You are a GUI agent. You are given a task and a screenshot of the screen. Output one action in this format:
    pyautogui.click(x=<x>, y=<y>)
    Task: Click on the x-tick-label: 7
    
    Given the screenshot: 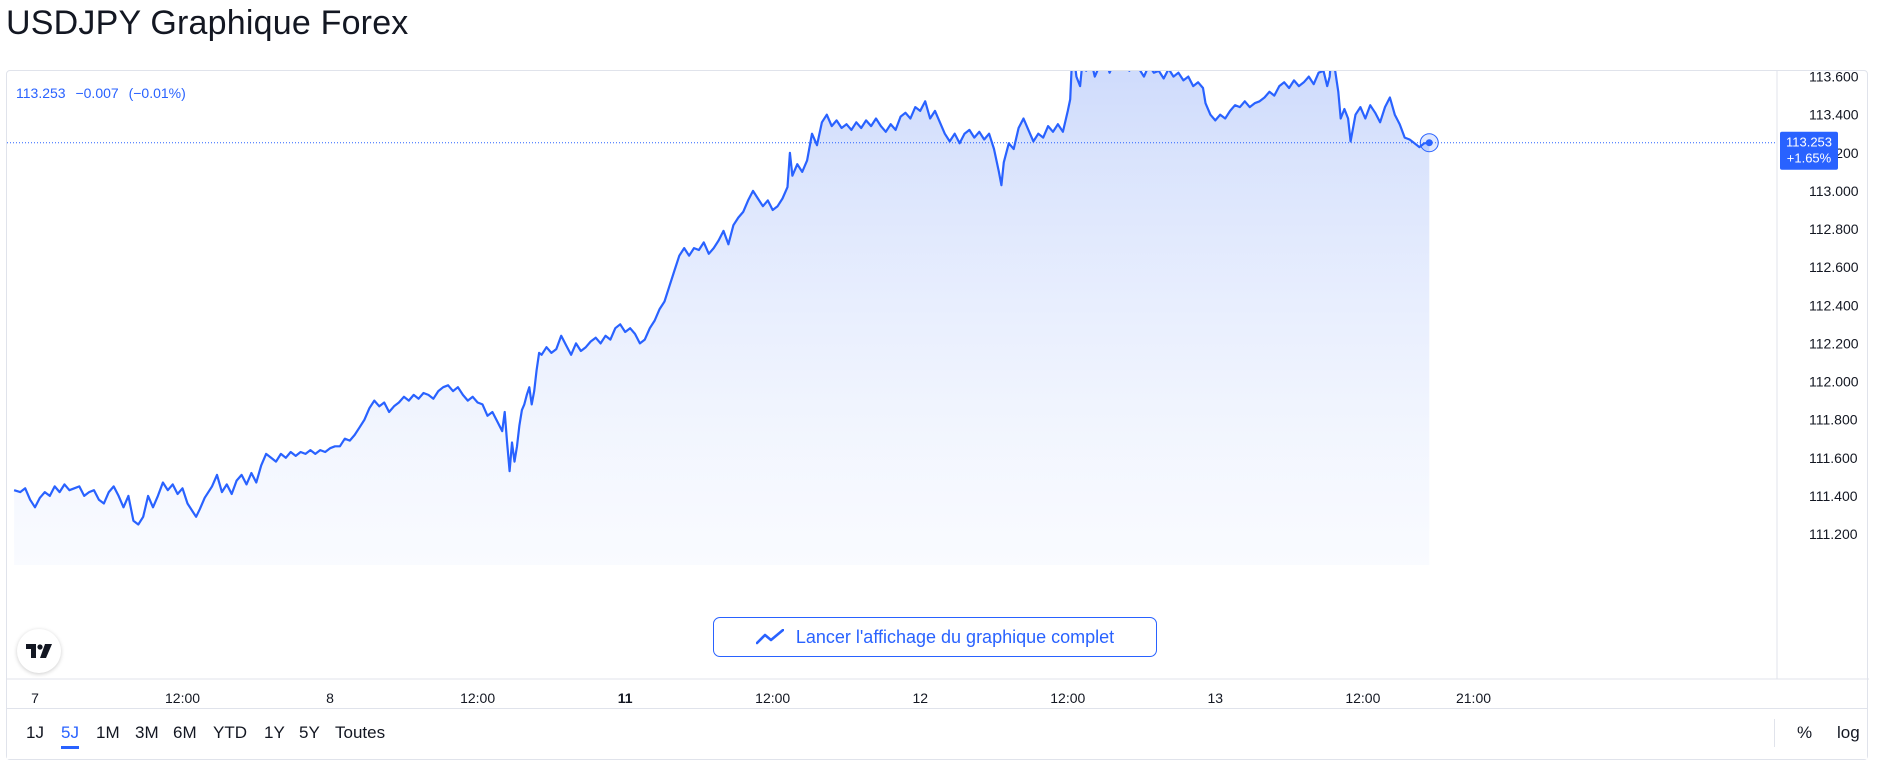 What is the action you would take?
    pyautogui.click(x=35, y=698)
    